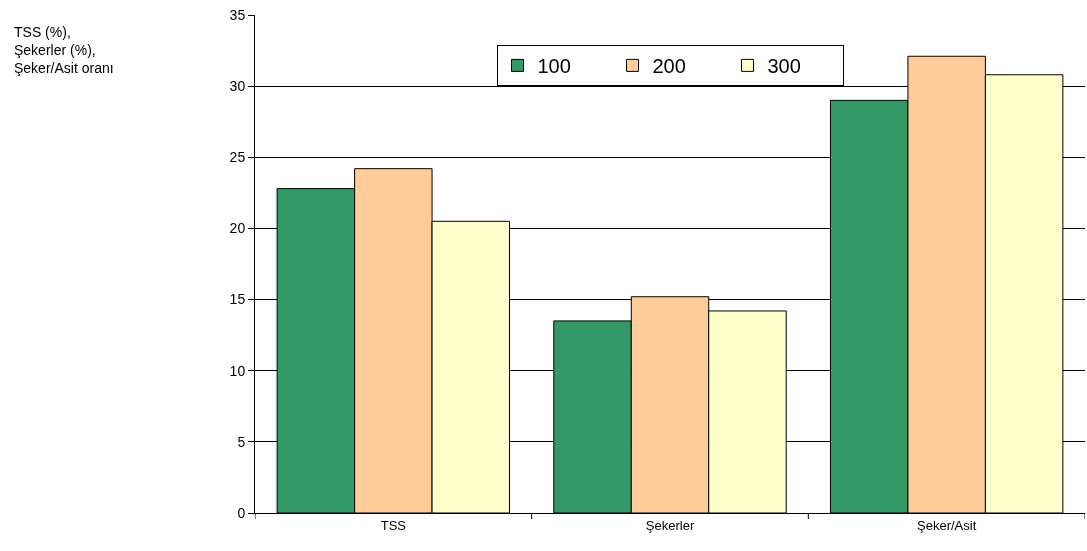 This screenshot has height=551, width=1087. I want to click on y-tick-label: 35, so click(237, 14).